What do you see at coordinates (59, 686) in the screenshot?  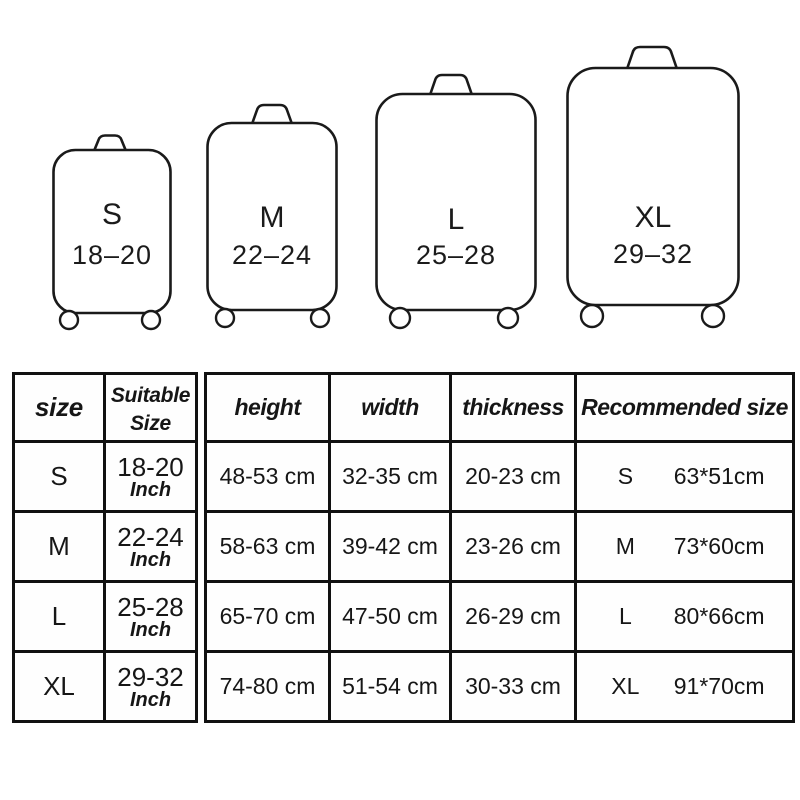 I see `size-cell: XL` at bounding box center [59, 686].